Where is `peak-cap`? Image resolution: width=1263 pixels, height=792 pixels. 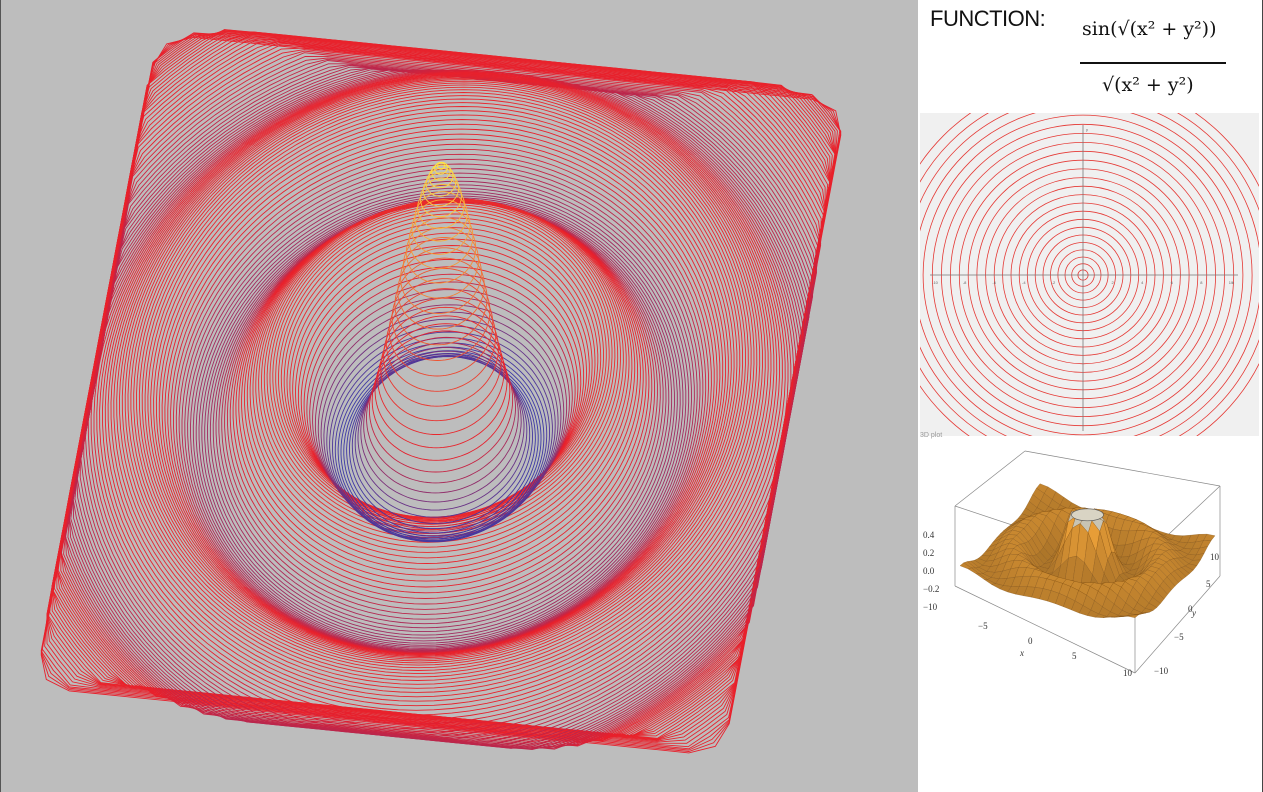
peak-cap is located at coordinates (1087, 515).